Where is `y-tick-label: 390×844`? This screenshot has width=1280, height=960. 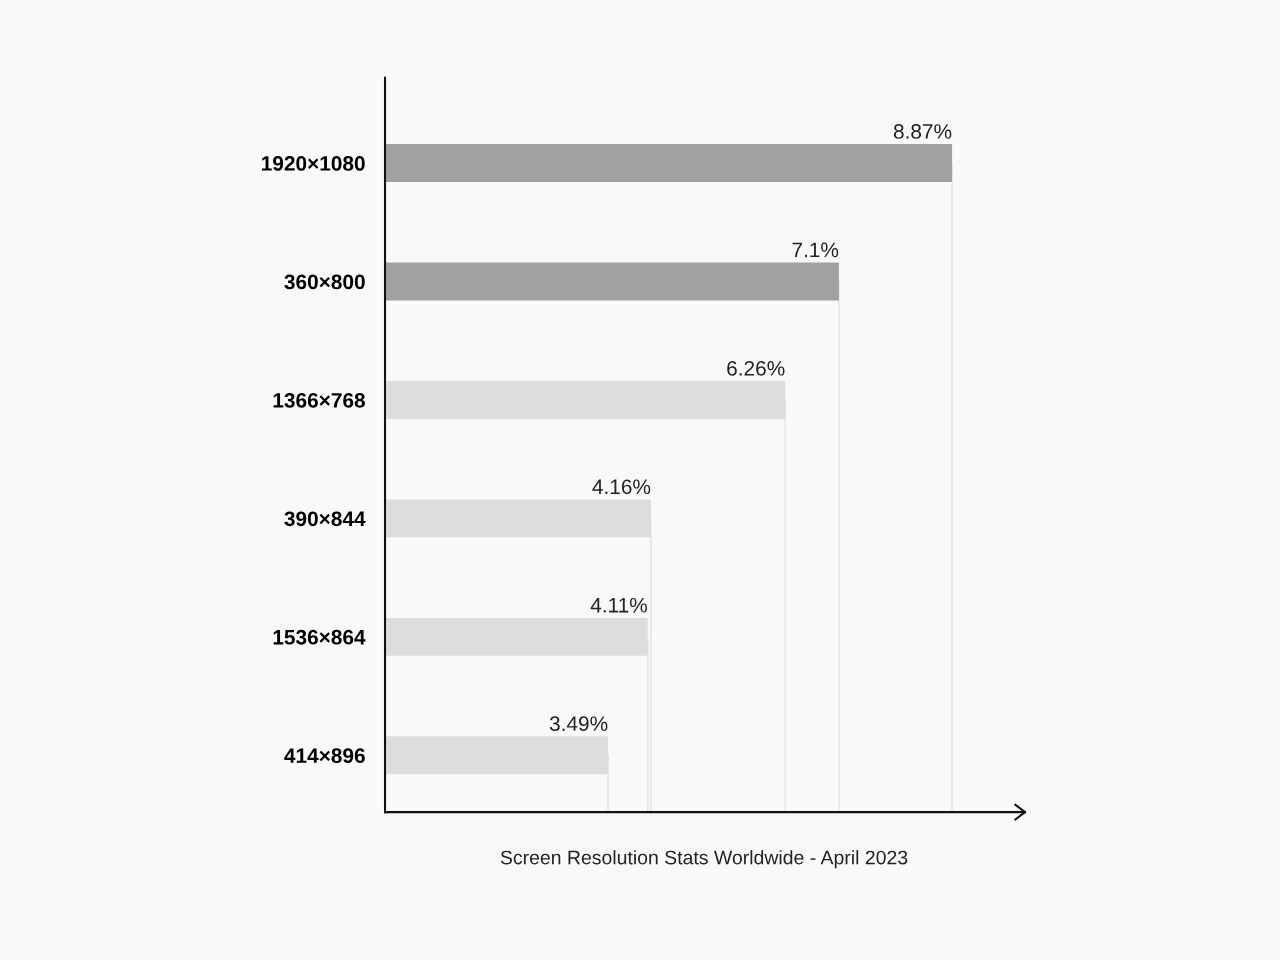 y-tick-label: 390×844 is located at coordinates (325, 519).